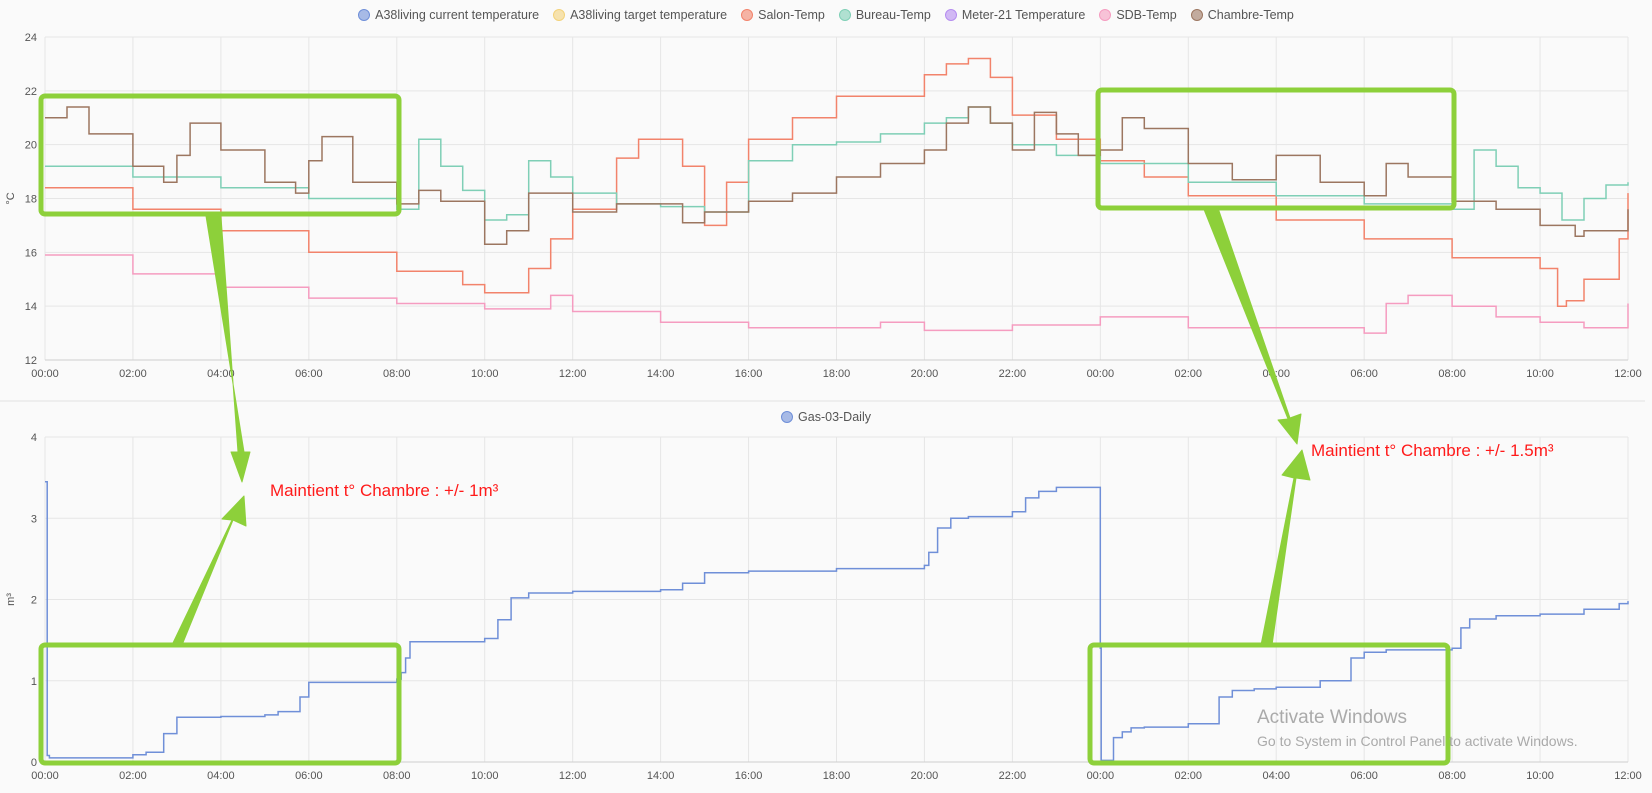  What do you see at coordinates (1252, 325) in the screenshot?
I see `arrow-down-right` at bounding box center [1252, 325].